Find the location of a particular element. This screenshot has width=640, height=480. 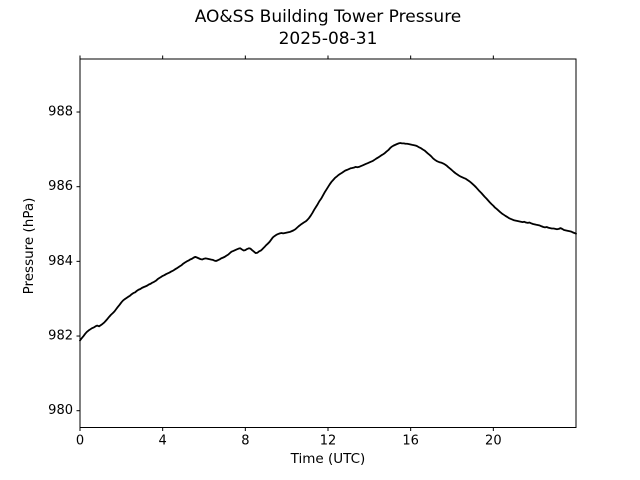

x-tick-label: 20 is located at coordinates (493, 440).